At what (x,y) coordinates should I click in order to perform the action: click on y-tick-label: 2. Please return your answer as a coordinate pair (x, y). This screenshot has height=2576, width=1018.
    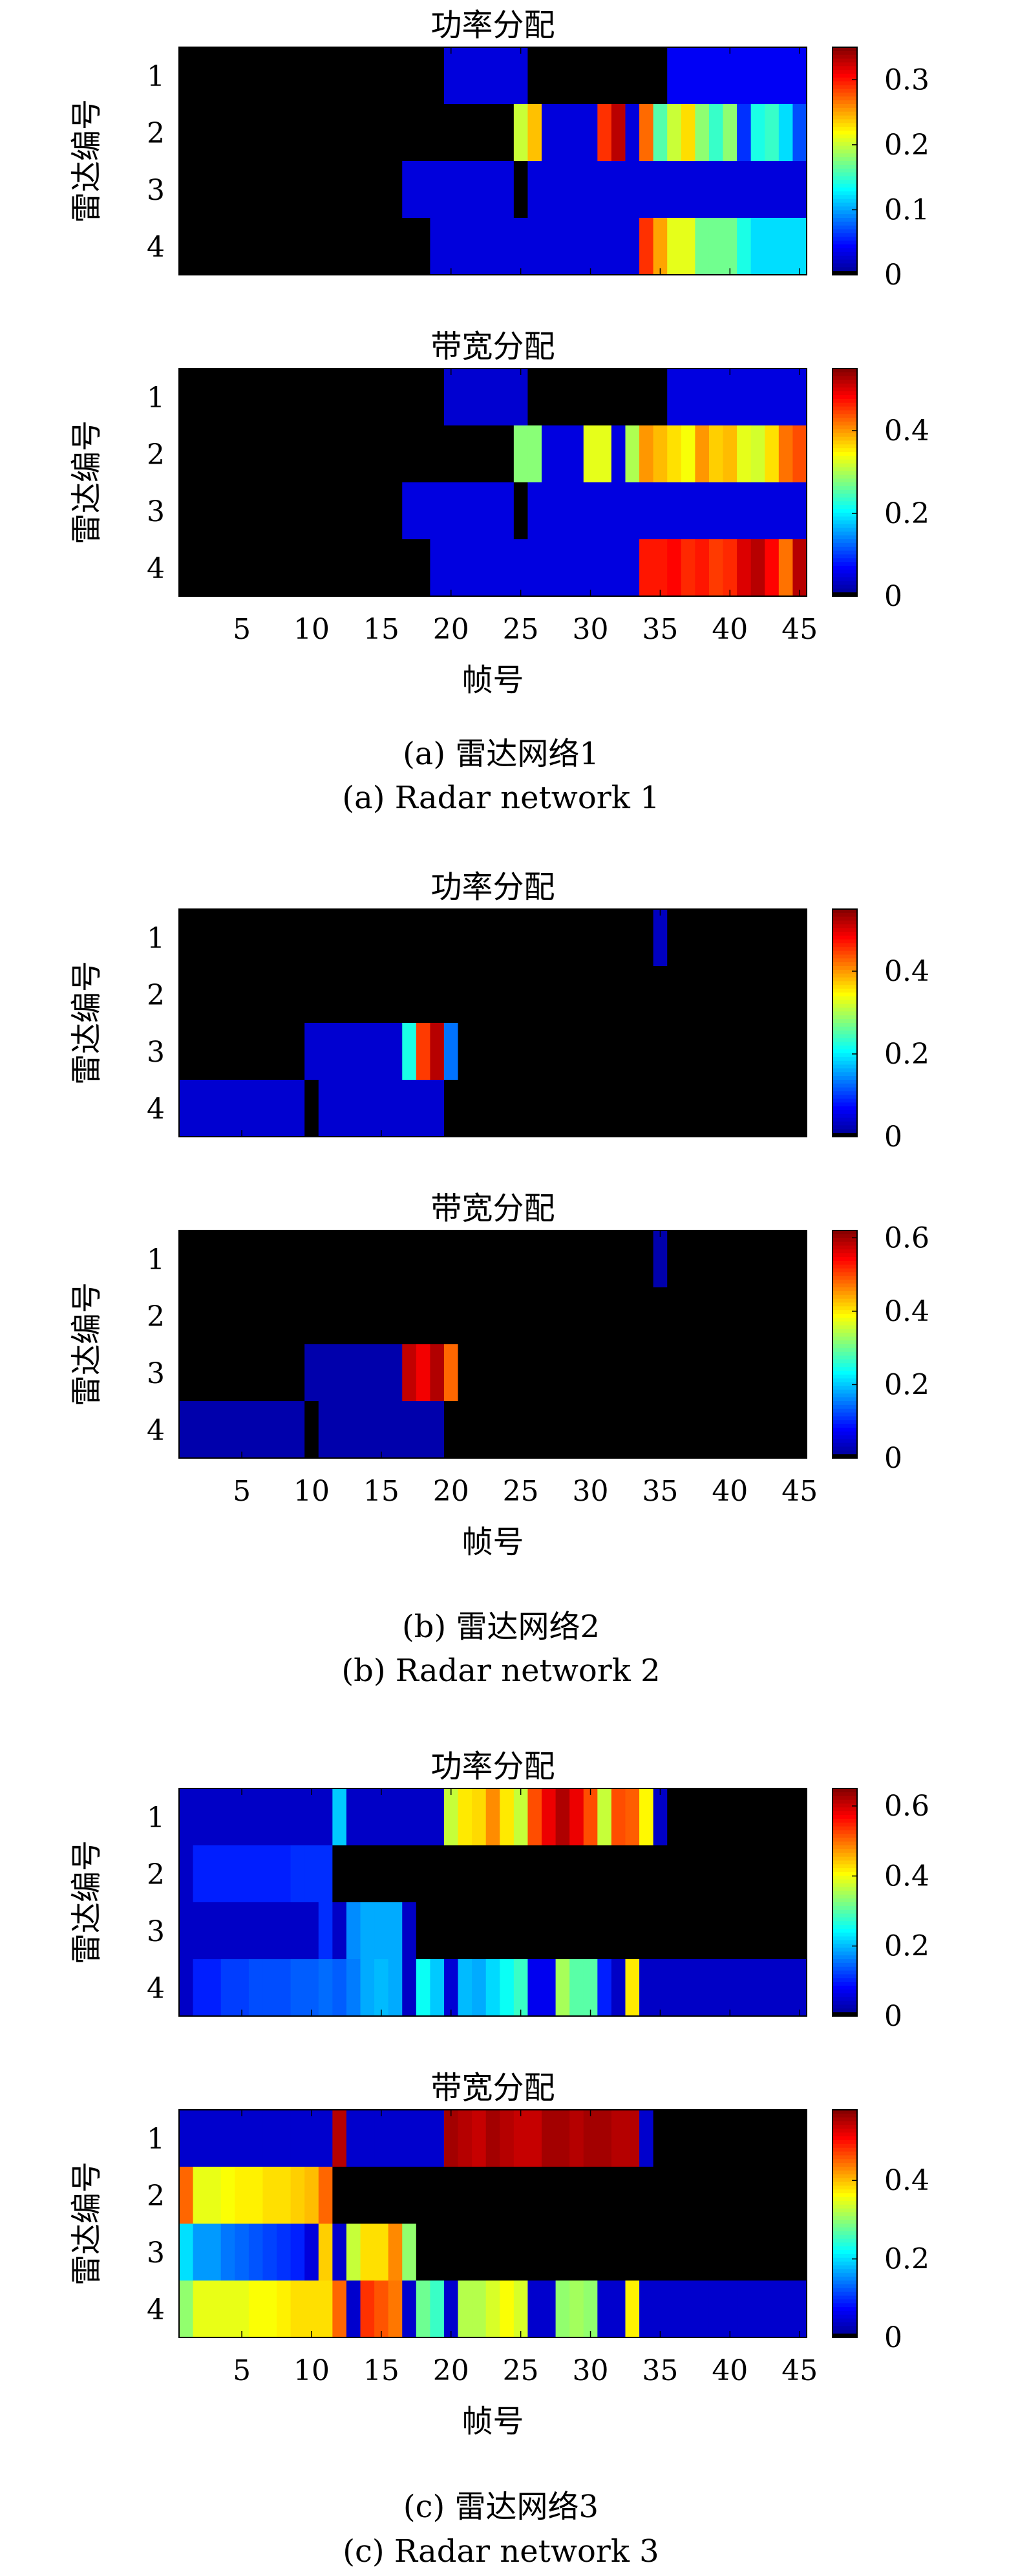
    Looking at the image, I should click on (156, 454).